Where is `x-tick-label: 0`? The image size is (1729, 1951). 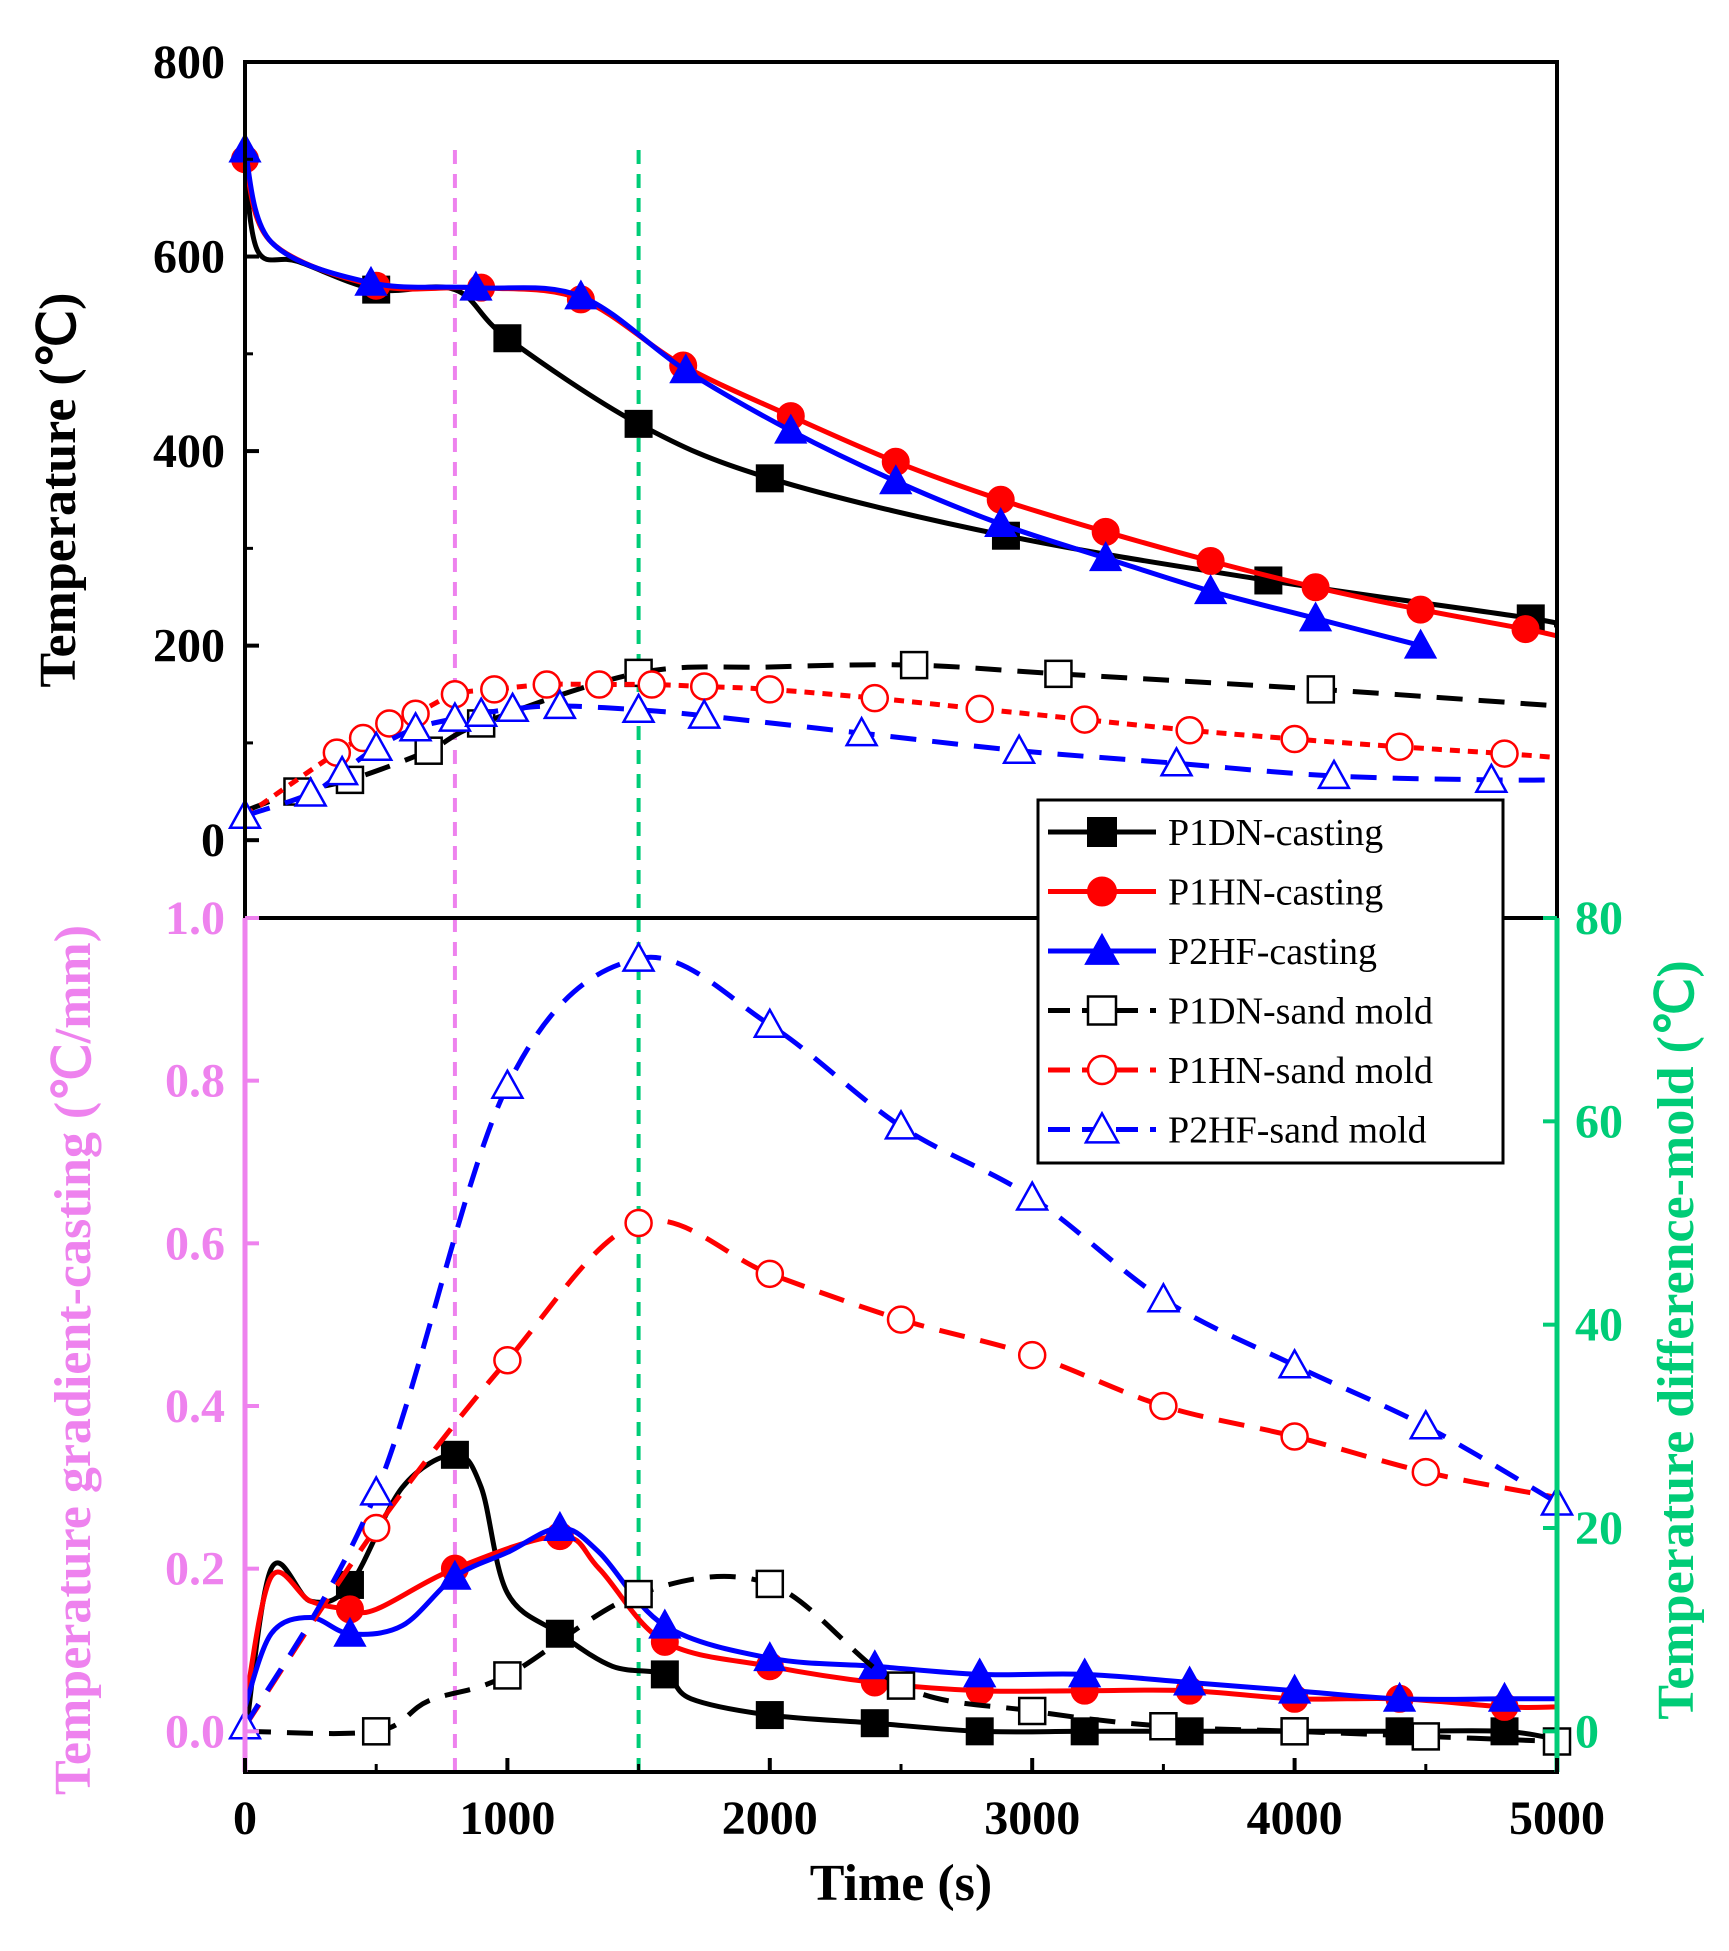
x-tick-label: 0 is located at coordinates (245, 1818).